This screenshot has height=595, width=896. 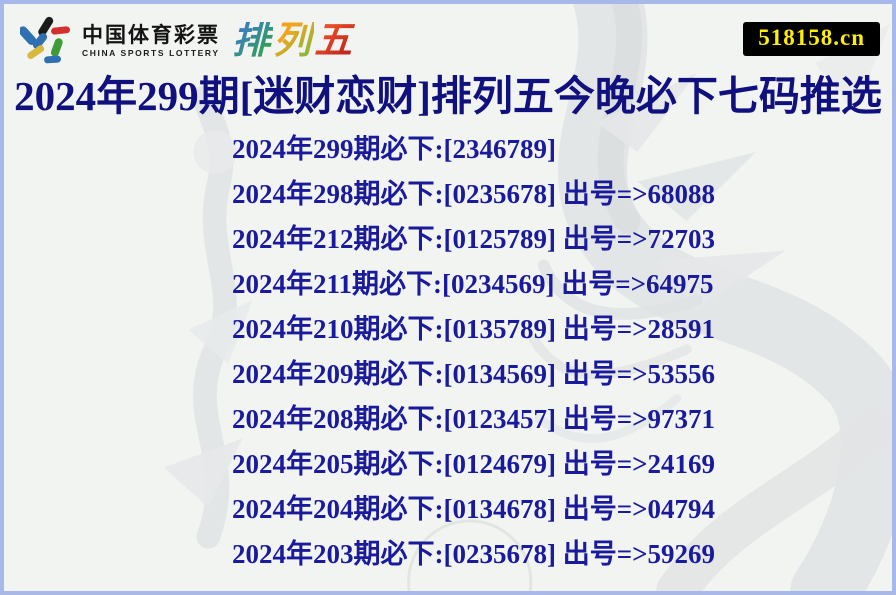 What do you see at coordinates (394, 149) in the screenshot?
I see `prediction-line: 2024年299期必下:[2346789]` at bounding box center [394, 149].